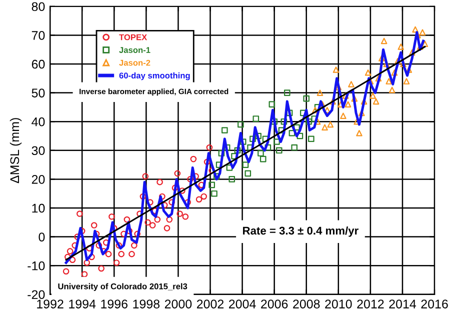 Image resolution: width=455 pixels, height=320 pixels. What do you see at coordinates (38, 121) in the screenshot?
I see `y-tick-label: 40` at bounding box center [38, 121].